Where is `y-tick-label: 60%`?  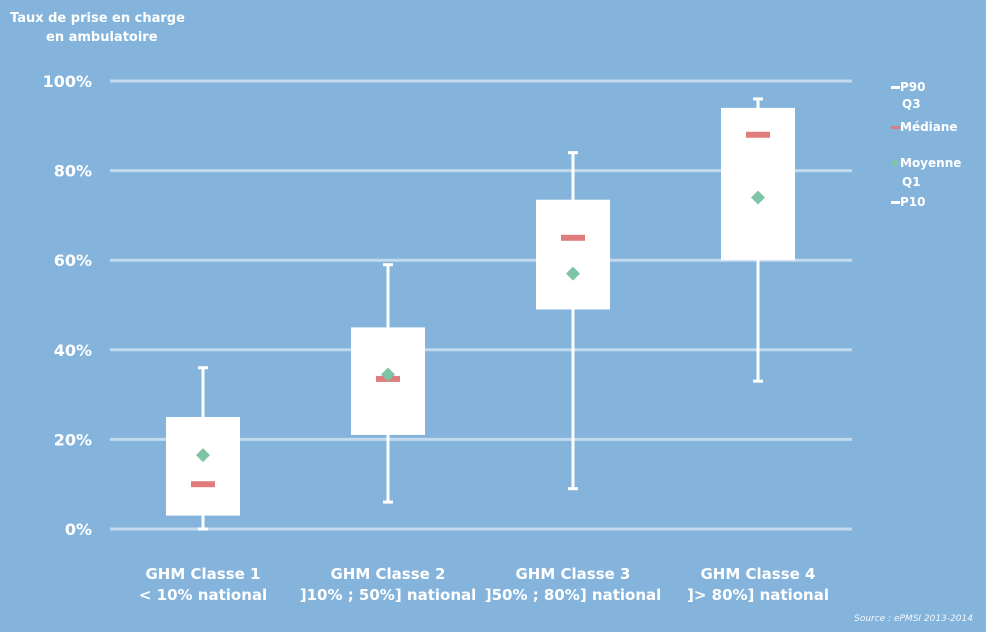 y-tick-label: 60% is located at coordinates (73, 260).